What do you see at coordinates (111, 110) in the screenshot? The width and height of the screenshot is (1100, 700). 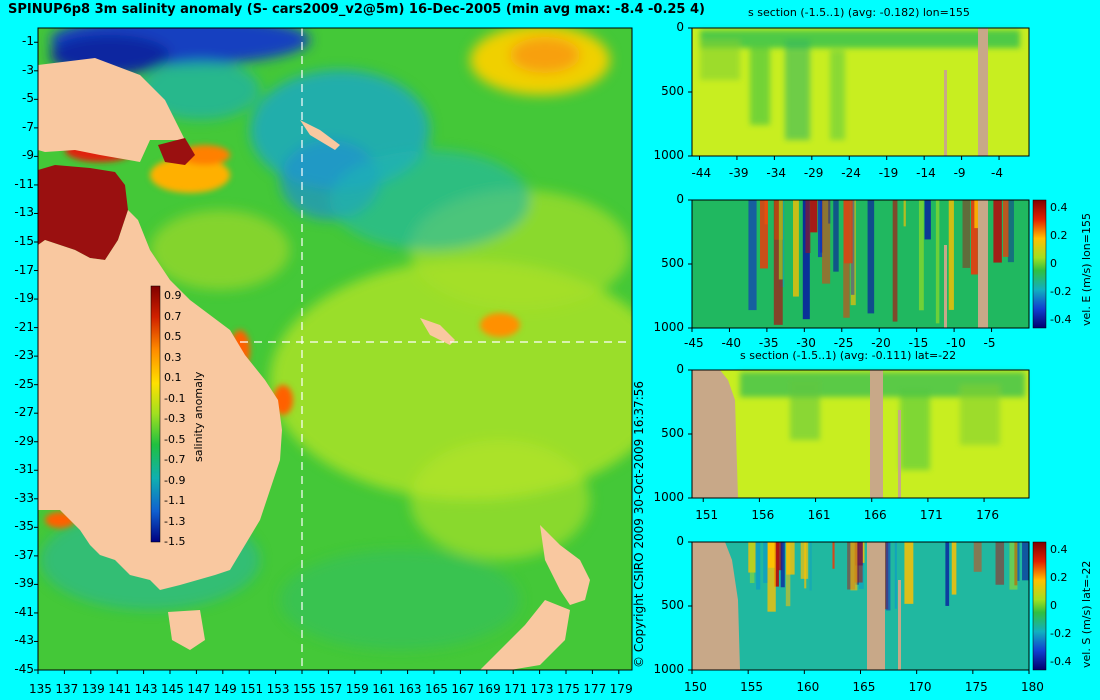 I see `new-guinea-land` at bounding box center [111, 110].